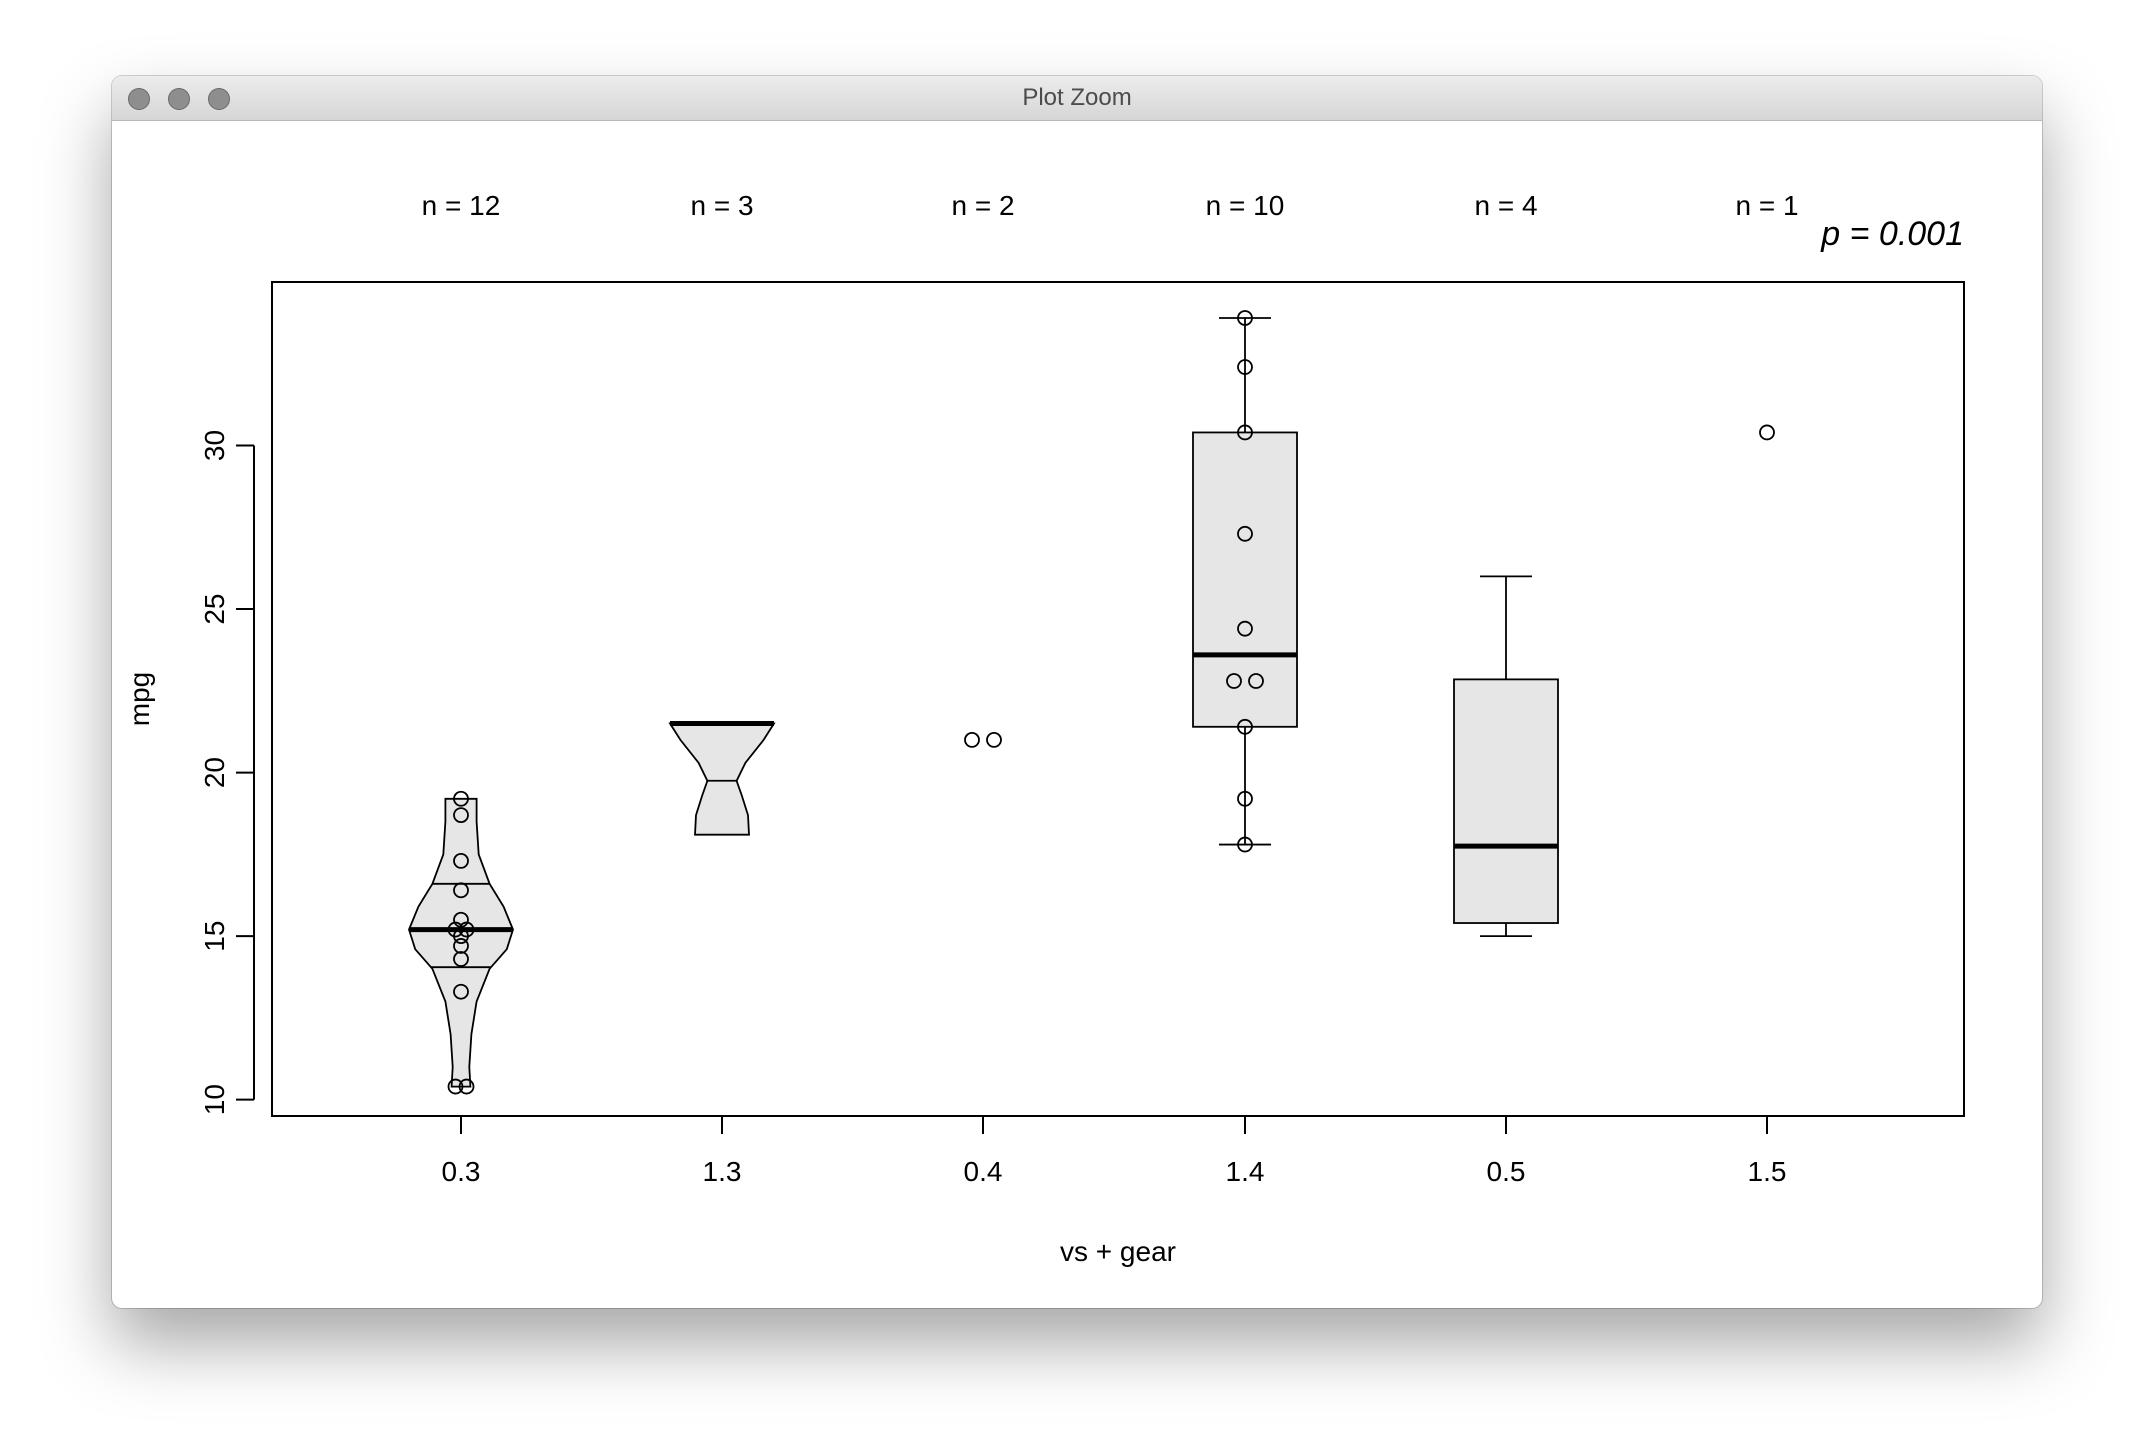 The width and height of the screenshot is (2146, 1452). I want to click on y-tick-label-25: 25, so click(214, 608).